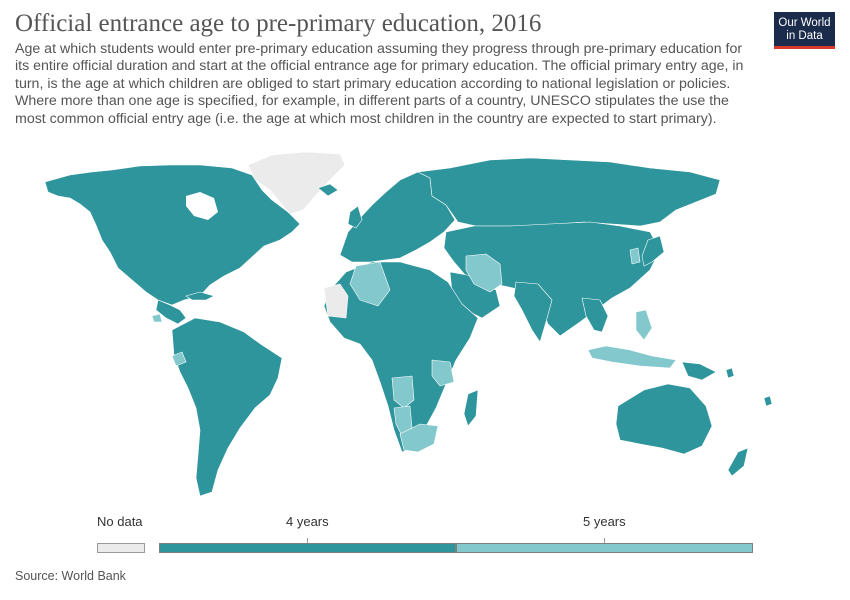 The height and width of the screenshot is (600, 850). Describe the element at coordinates (749, 387) in the screenshot. I see `region-pacific-islands` at that location.